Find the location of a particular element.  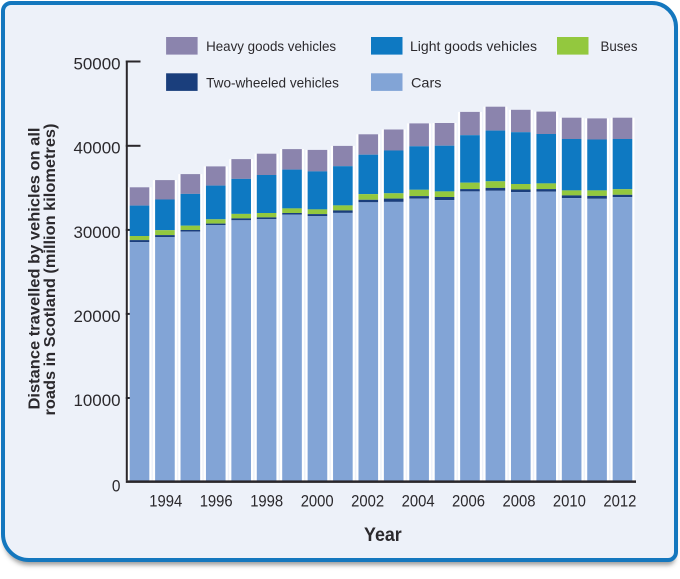

svg-text: Cars is located at coordinates (426, 82).